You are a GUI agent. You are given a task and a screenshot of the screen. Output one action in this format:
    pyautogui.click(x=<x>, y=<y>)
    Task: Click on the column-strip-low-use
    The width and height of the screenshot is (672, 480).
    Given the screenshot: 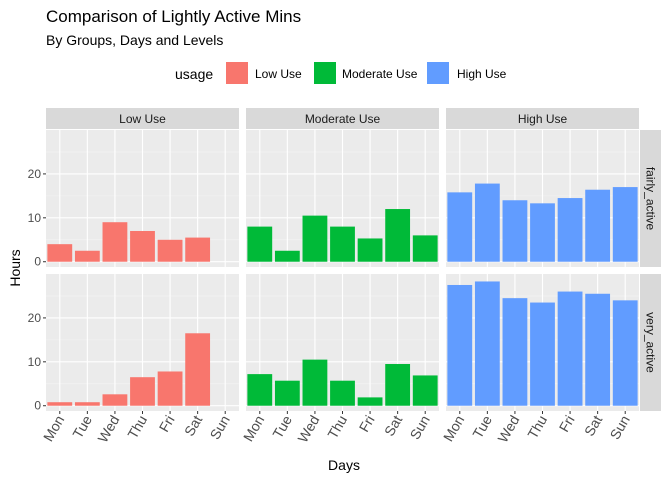 What is the action you would take?
    pyautogui.click(x=142, y=118)
    